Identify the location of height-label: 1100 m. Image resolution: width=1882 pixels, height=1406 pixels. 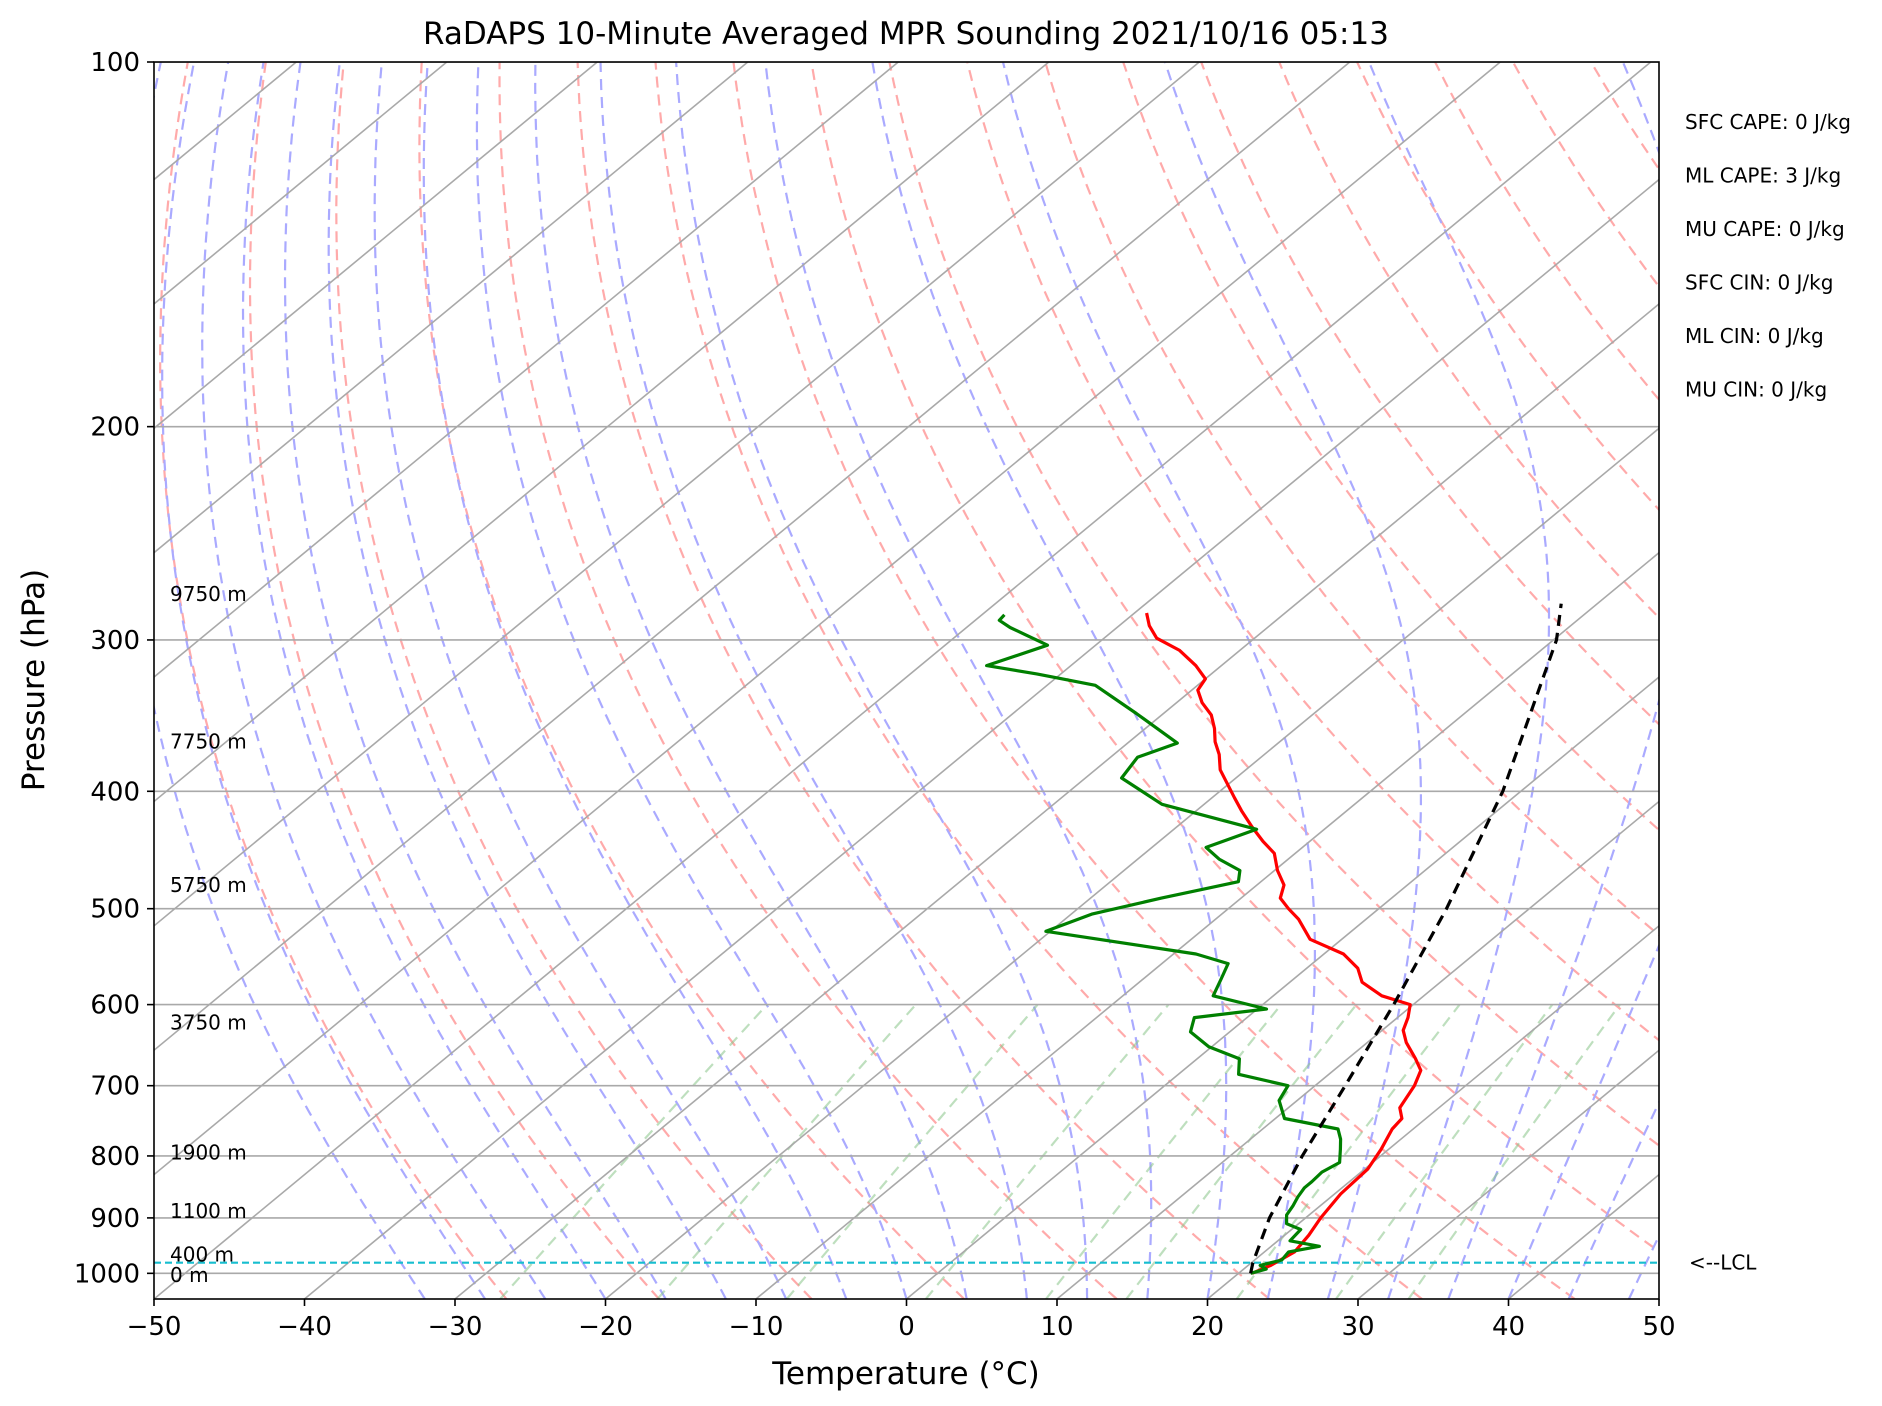
(208, 1211).